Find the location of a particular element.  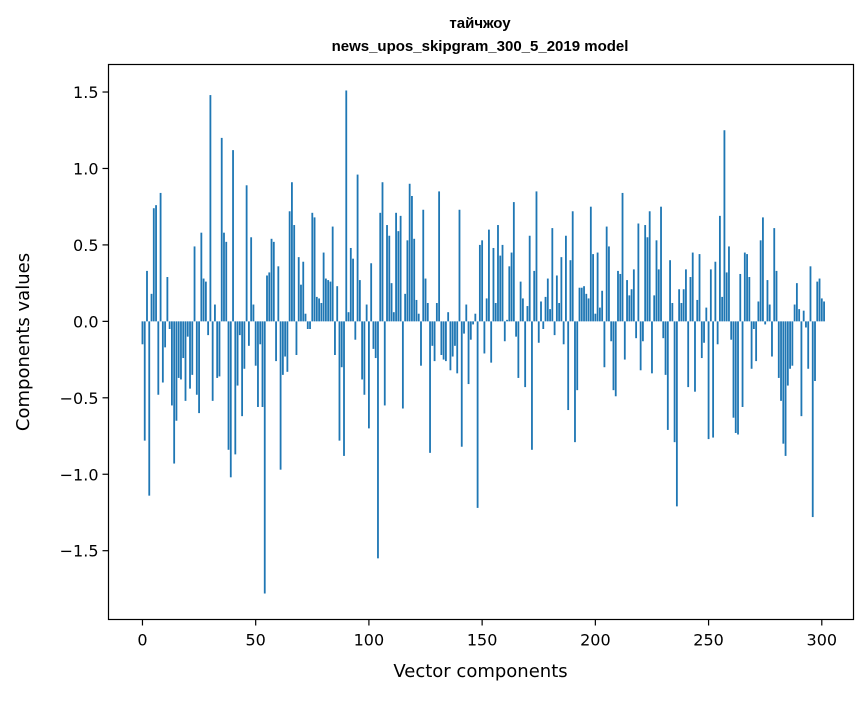

y-tick-label: 0.0 is located at coordinates (85, 321).